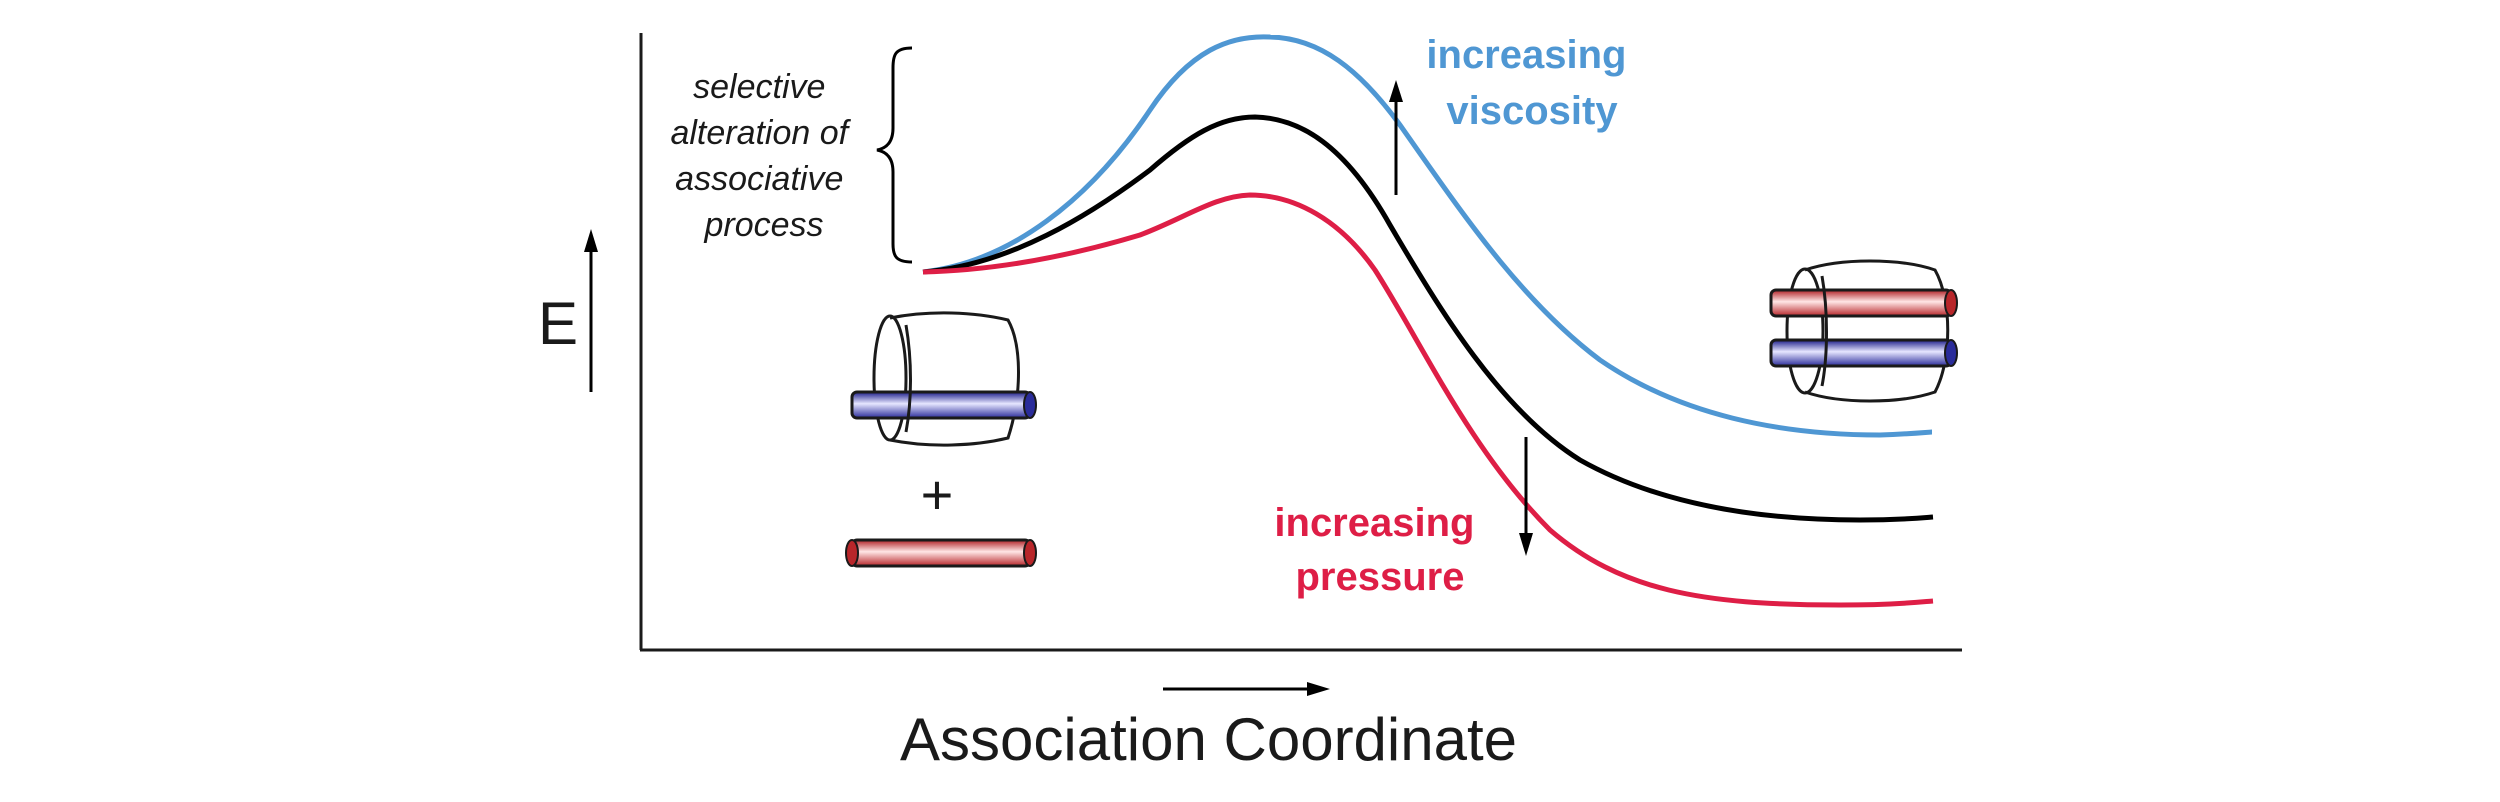 Image resolution: width=2500 pixels, height=802 pixels. I want to click on bracket-line-1: selective, so click(759, 87).